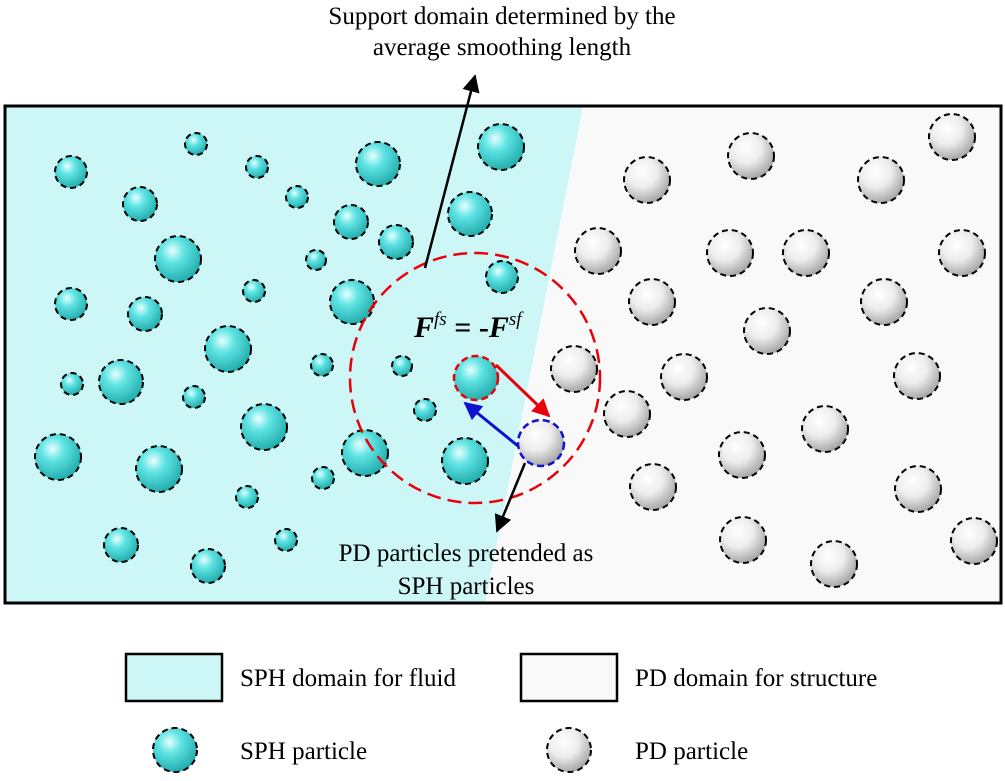 The image size is (1005, 781). What do you see at coordinates (491, 424) in the screenshot?
I see `force-sf-arrow` at bounding box center [491, 424].